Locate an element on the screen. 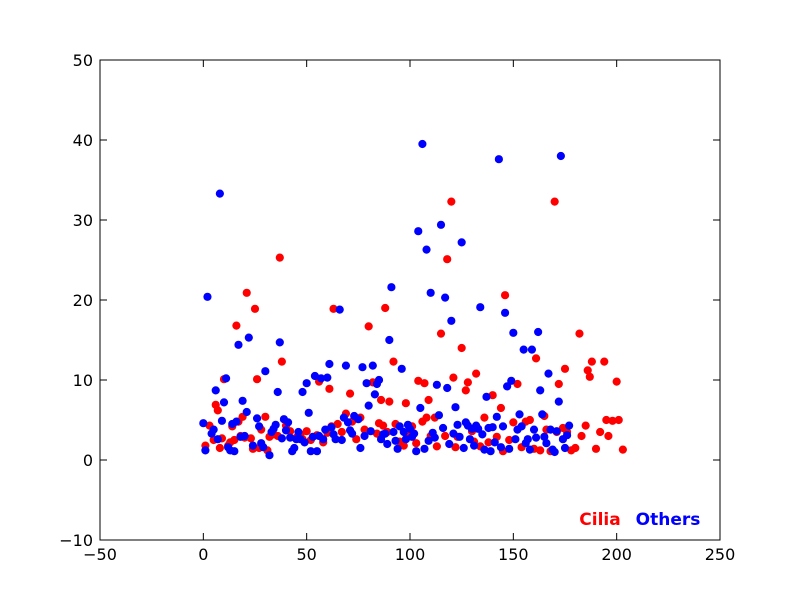 The image size is (800, 600). y-tick-label: 40 is located at coordinates (83, 140).